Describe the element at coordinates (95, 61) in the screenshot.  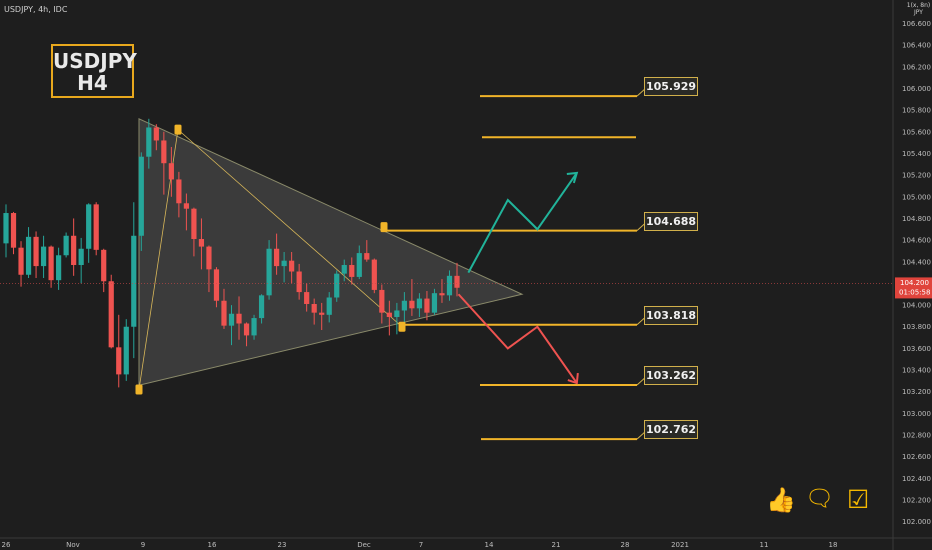
I see `badge-symbol: USDJPY` at that location.